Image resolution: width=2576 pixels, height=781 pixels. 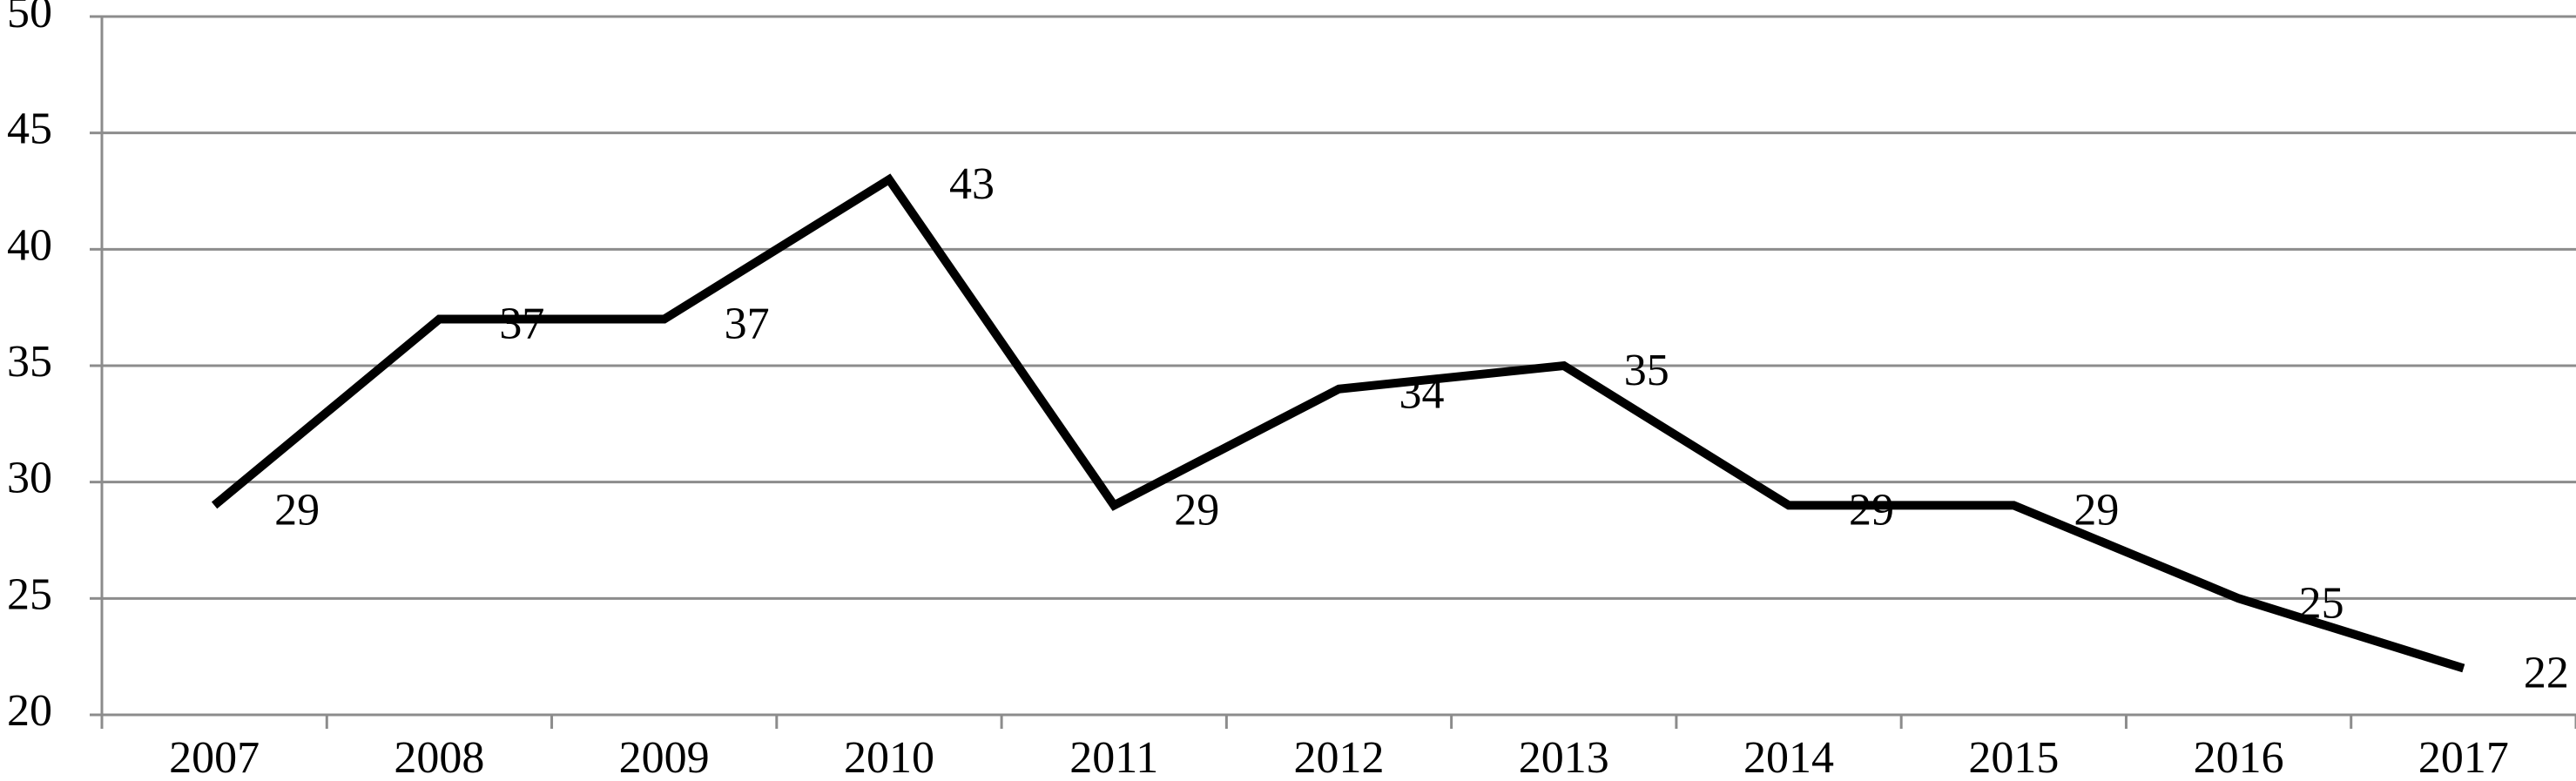 What do you see at coordinates (1422, 394) in the screenshot?
I see `data-label: 34` at bounding box center [1422, 394].